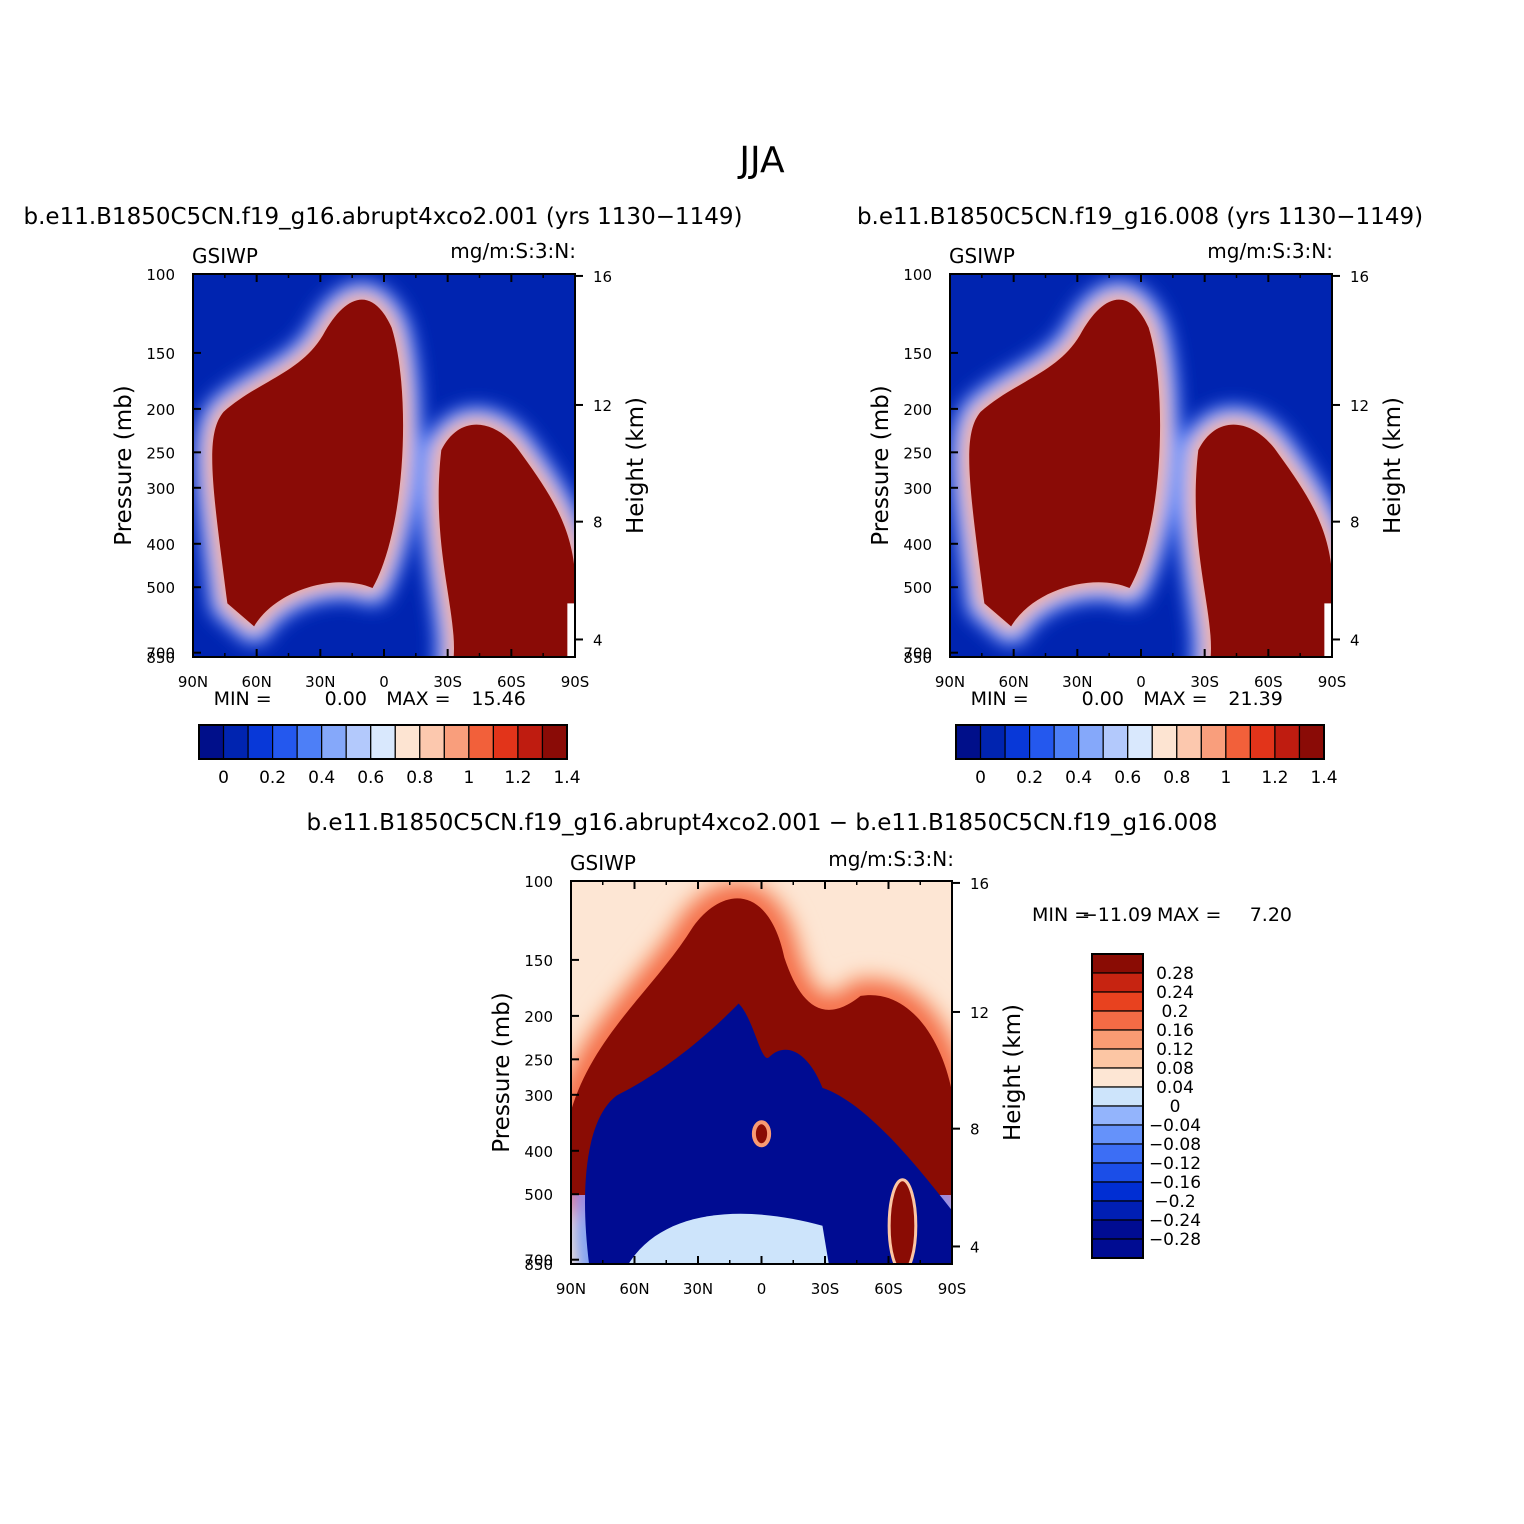 The height and width of the screenshot is (1524, 1524). Describe the element at coordinates (575, 682) in the screenshot. I see `x-tick-label: 90S` at that location.